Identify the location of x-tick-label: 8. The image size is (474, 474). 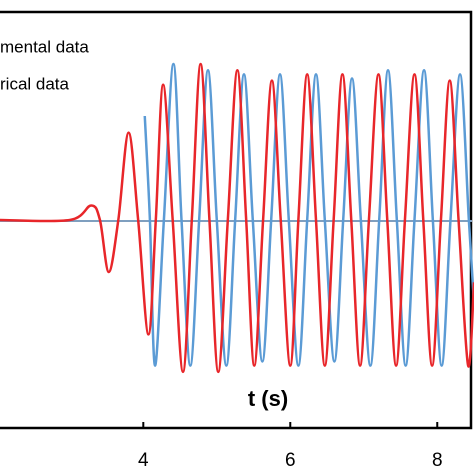
(437, 460).